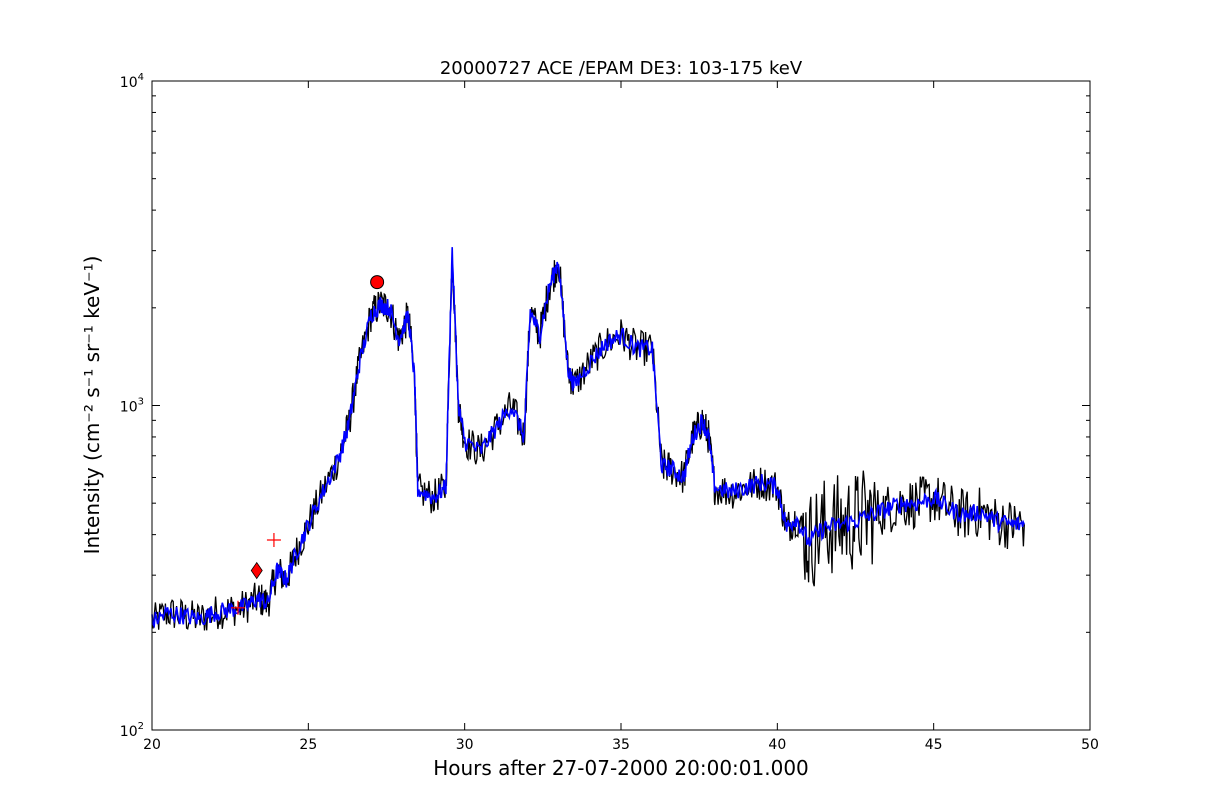  Describe the element at coordinates (777, 745) in the screenshot. I see `x-tick-label: 40` at that location.